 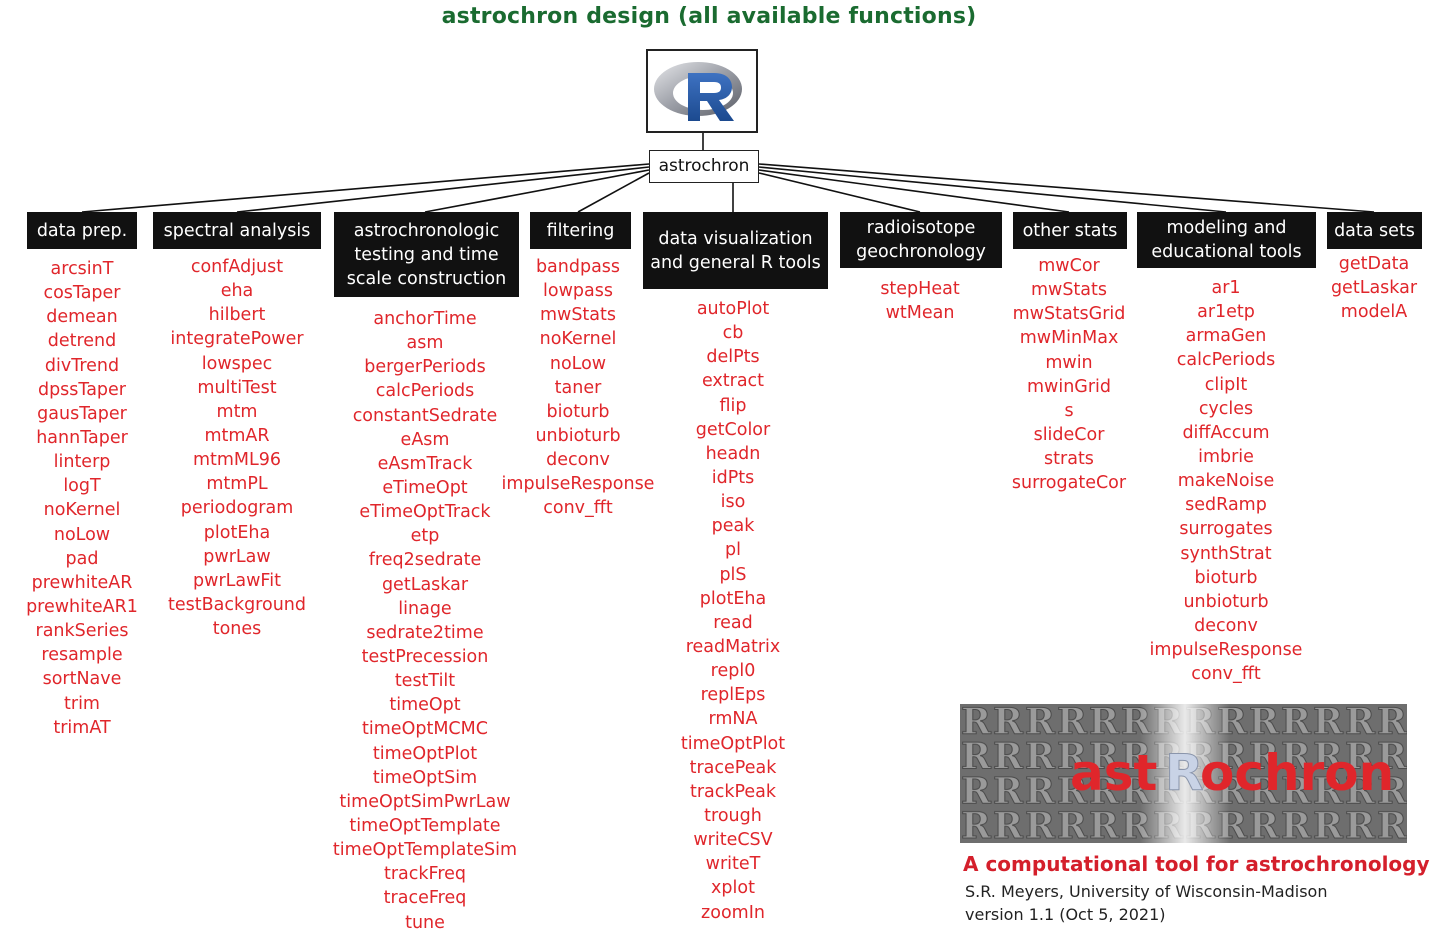 What do you see at coordinates (1226, 360) in the screenshot?
I see `function-item: calcPeriods` at bounding box center [1226, 360].